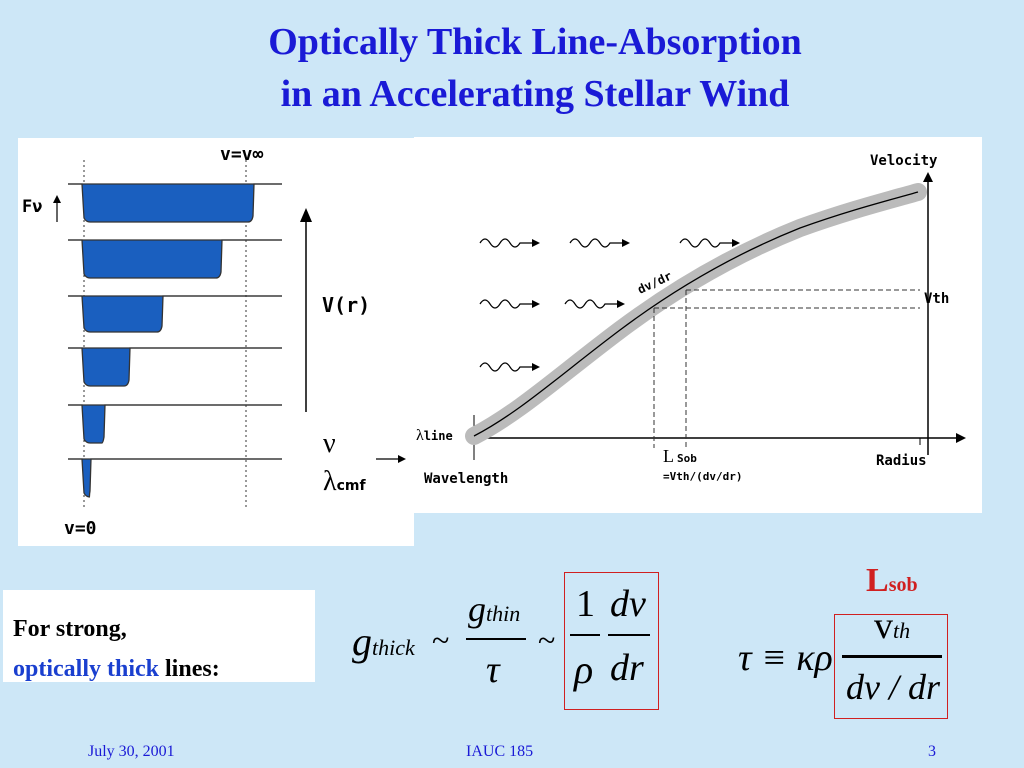 The image size is (1024, 768). Describe the element at coordinates (402, 459) in the screenshot. I see `wavelength-arrowhead` at that location.